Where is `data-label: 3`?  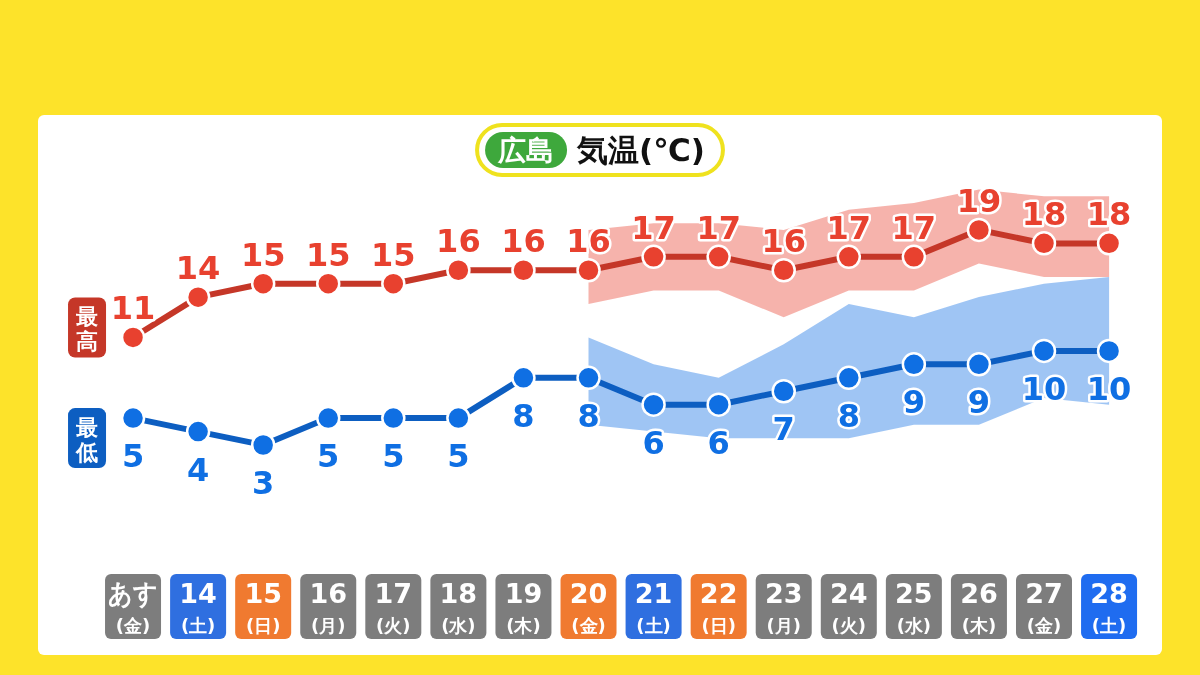 data-label: 3 is located at coordinates (263, 483).